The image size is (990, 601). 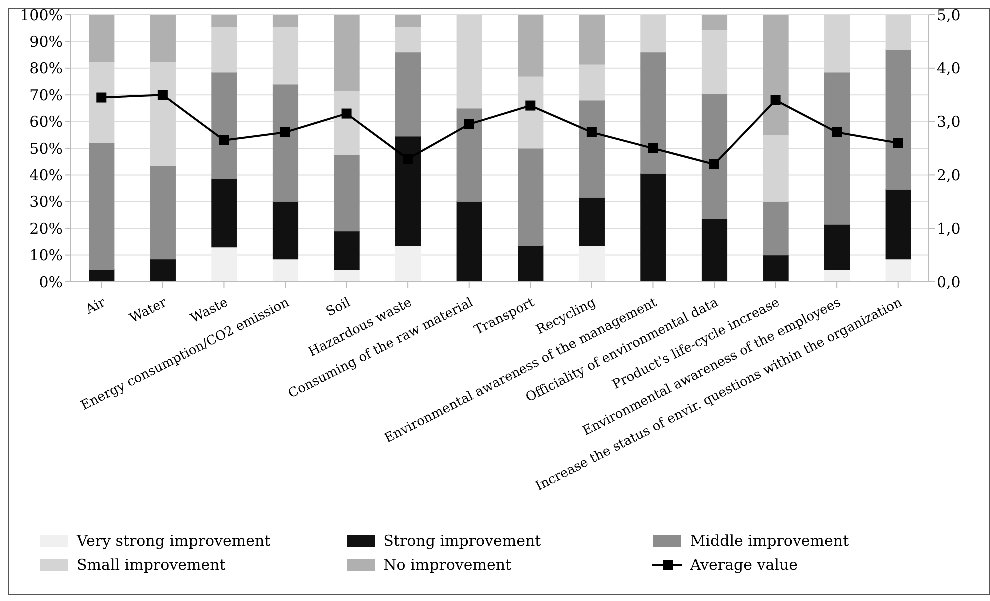 What do you see at coordinates (46, 255) in the screenshot?
I see `y-tick-label: 10%` at bounding box center [46, 255].